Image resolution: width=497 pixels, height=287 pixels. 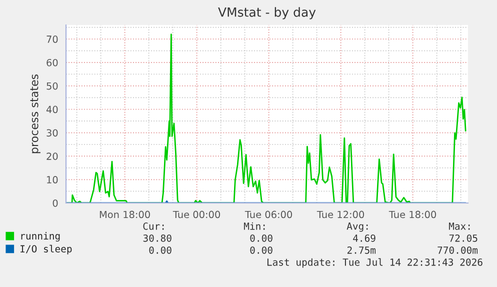 I want to click on text: 72.05, so click(x=463, y=238).